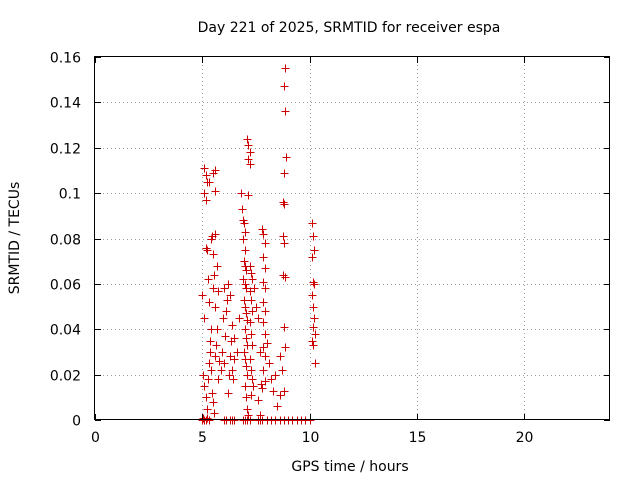  I want to click on y-axis-label: SRMTID / TECUs, so click(15, 238).